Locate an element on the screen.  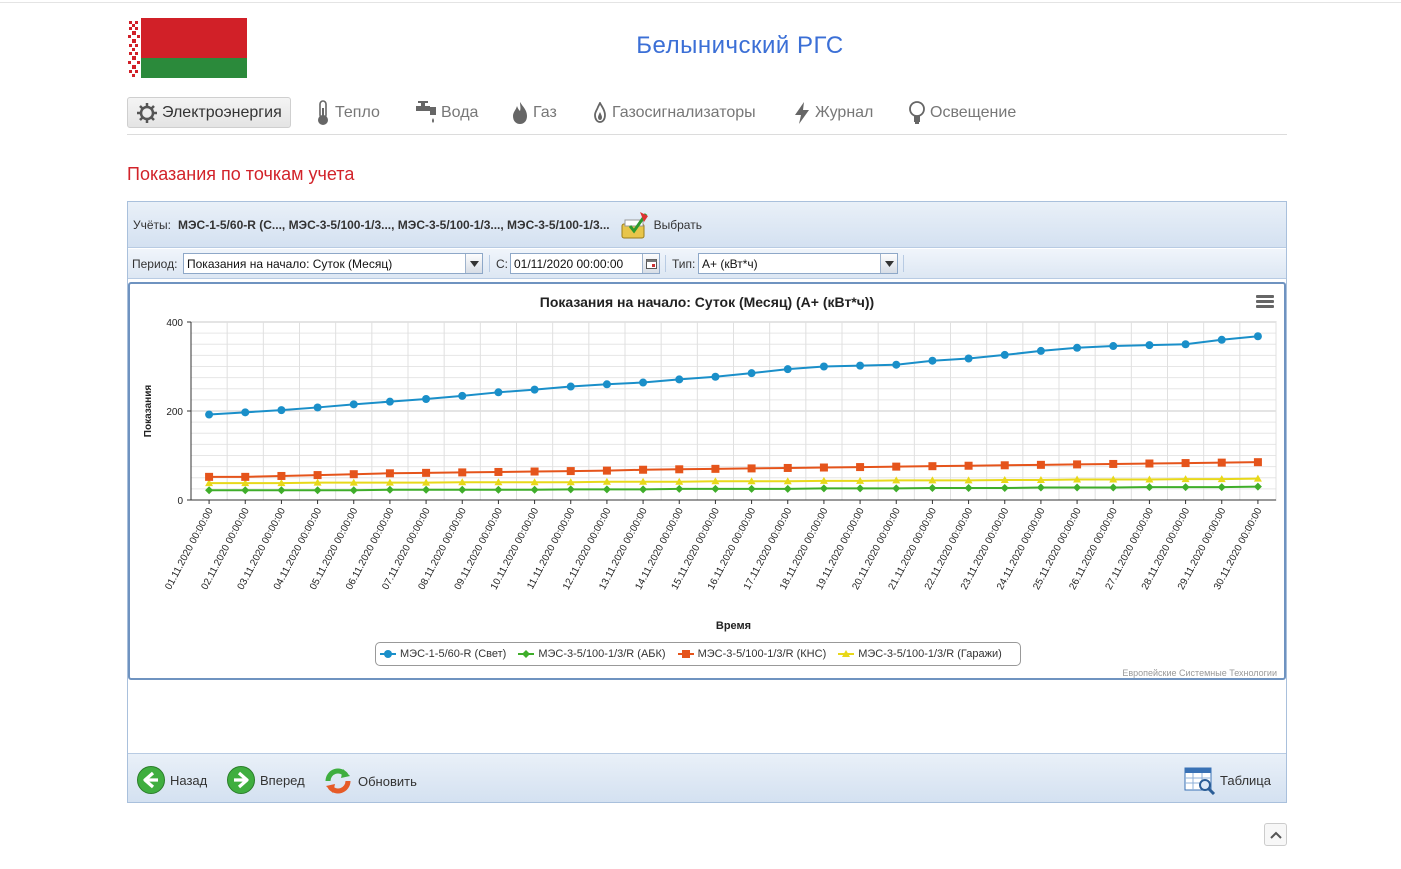
chevron-down-icon is located at coordinates (473, 263).